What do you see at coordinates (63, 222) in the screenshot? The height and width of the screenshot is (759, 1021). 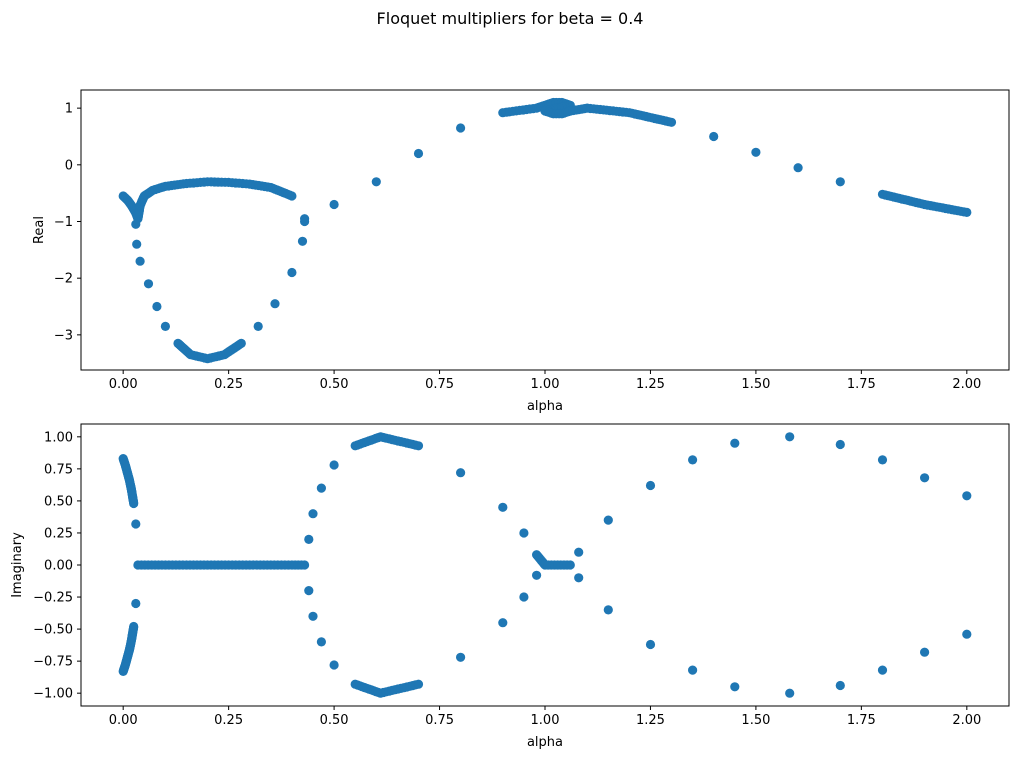 I see `y-tick-label: −1` at bounding box center [63, 222].